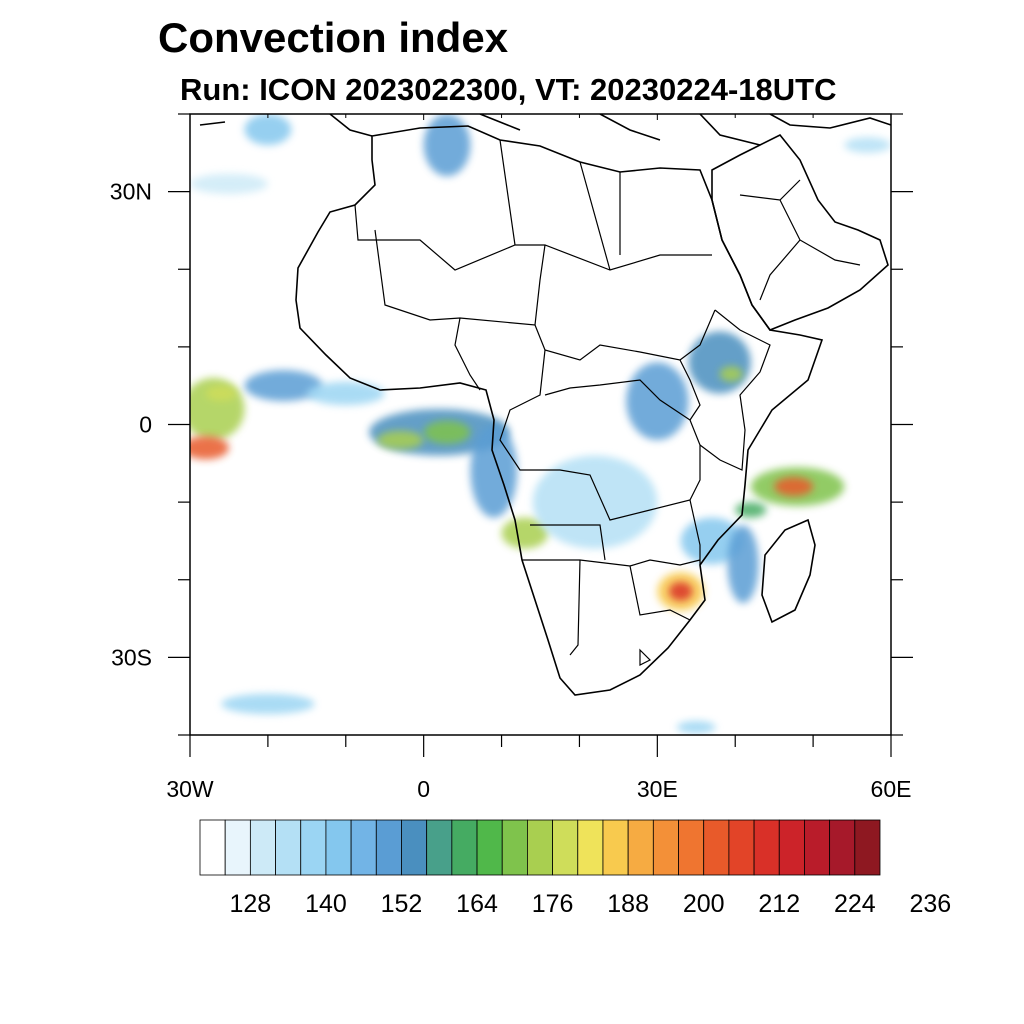 This screenshot has width=1024, height=1024. Describe the element at coordinates (891, 789) in the screenshot. I see `x-tick-label: 60E` at that location.